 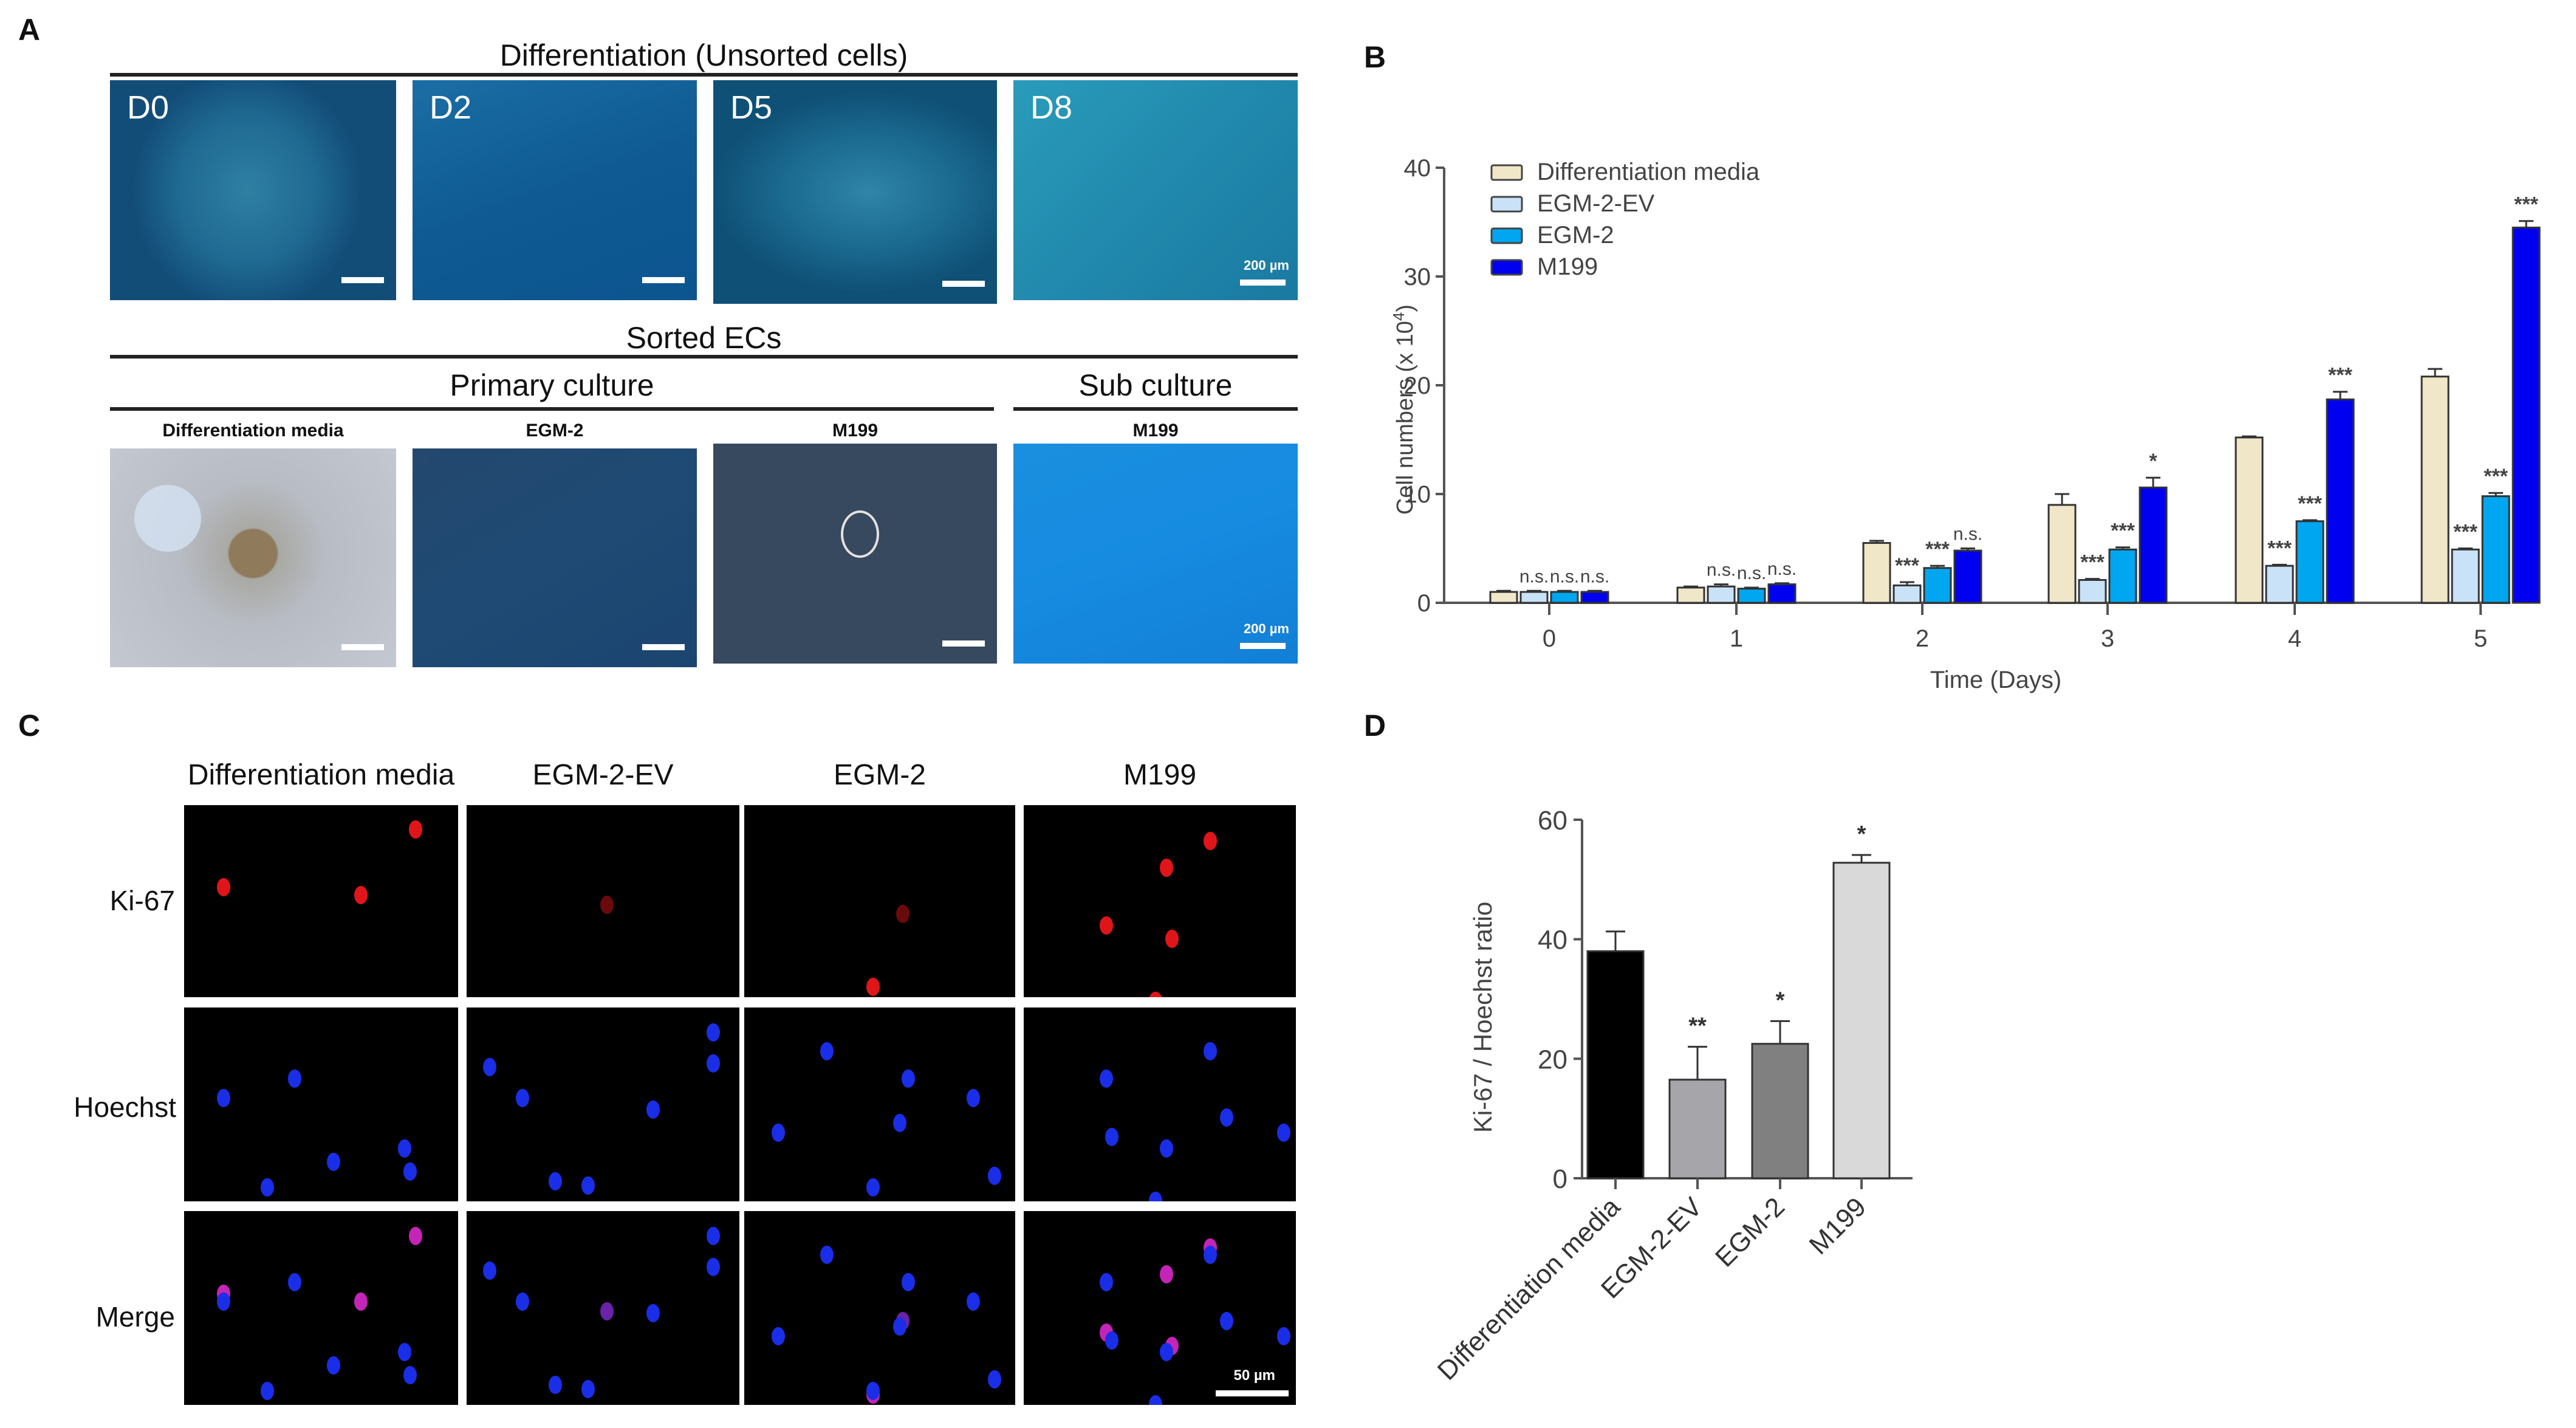 What do you see at coordinates (1155, 409) in the screenshot?
I see `sub-culture-rule` at bounding box center [1155, 409].